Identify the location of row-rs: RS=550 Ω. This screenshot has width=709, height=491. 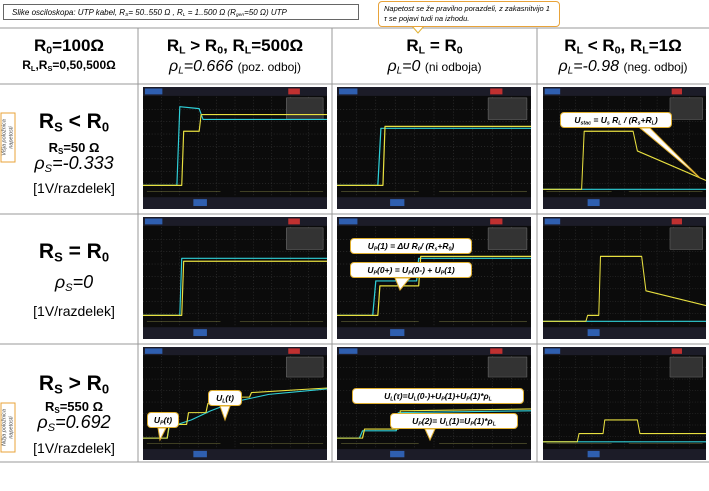
(74, 407).